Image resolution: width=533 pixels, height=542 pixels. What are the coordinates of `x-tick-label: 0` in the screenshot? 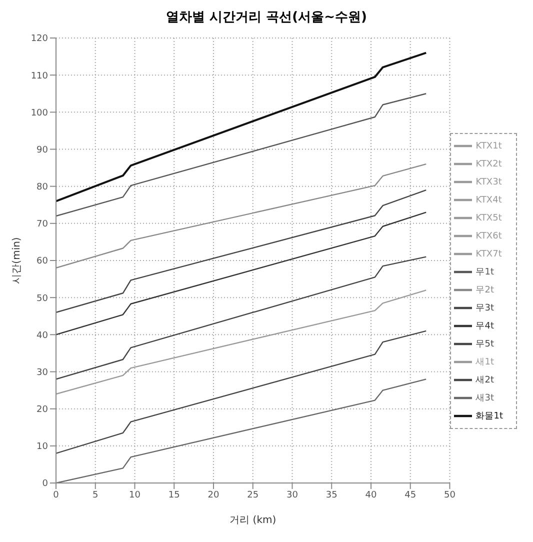 It's located at (56, 495).